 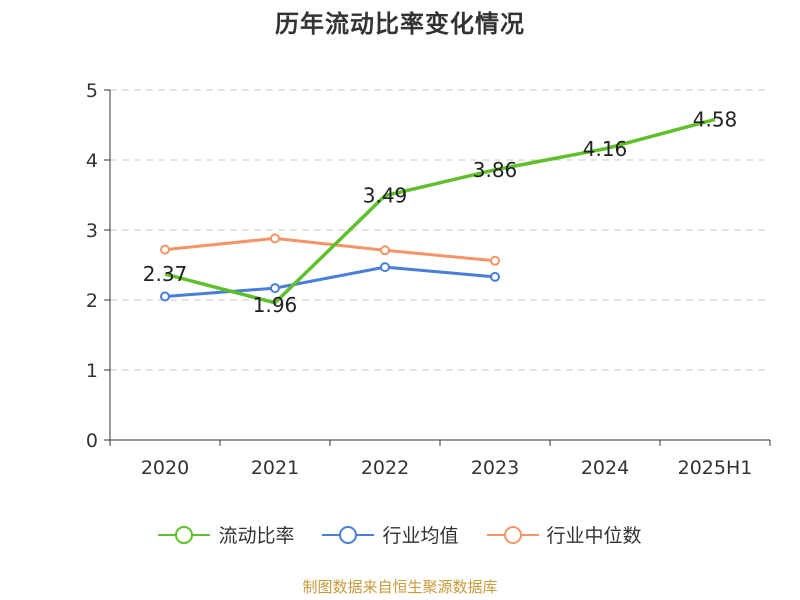 What do you see at coordinates (385, 196) in the screenshot?
I see `data-label: 3.49` at bounding box center [385, 196].